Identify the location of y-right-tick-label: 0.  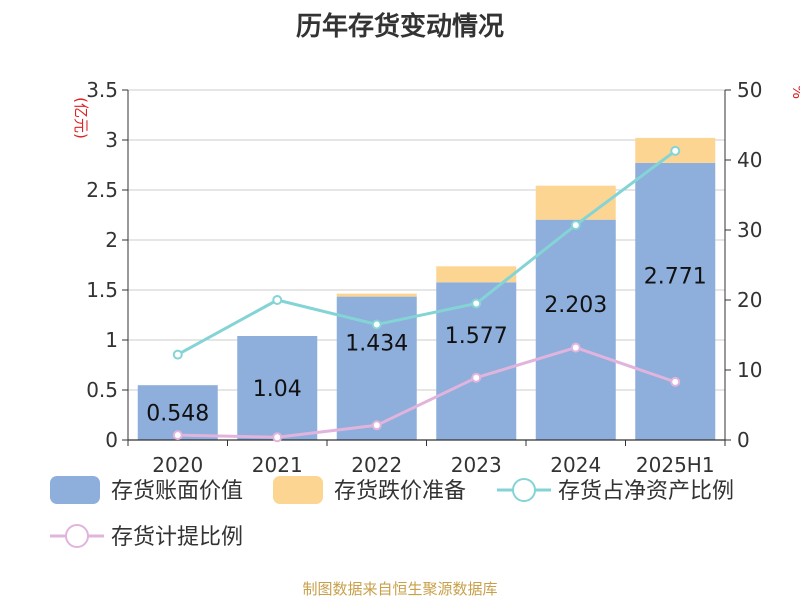
(743, 440).